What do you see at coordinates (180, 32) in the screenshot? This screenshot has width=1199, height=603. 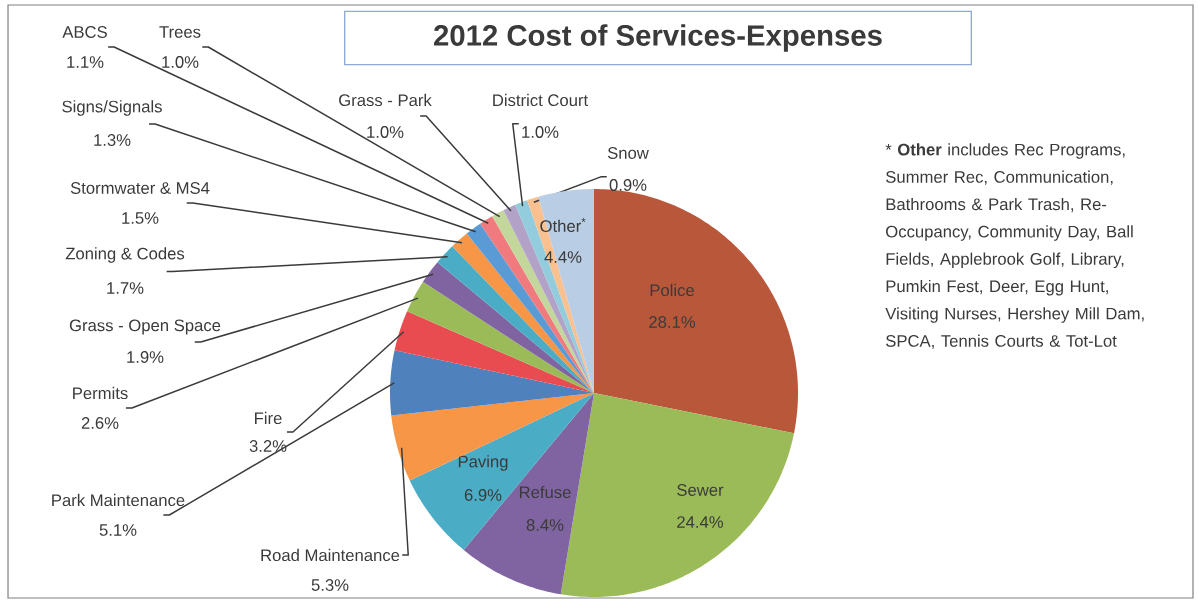 I see `slice-label: Trees` at bounding box center [180, 32].